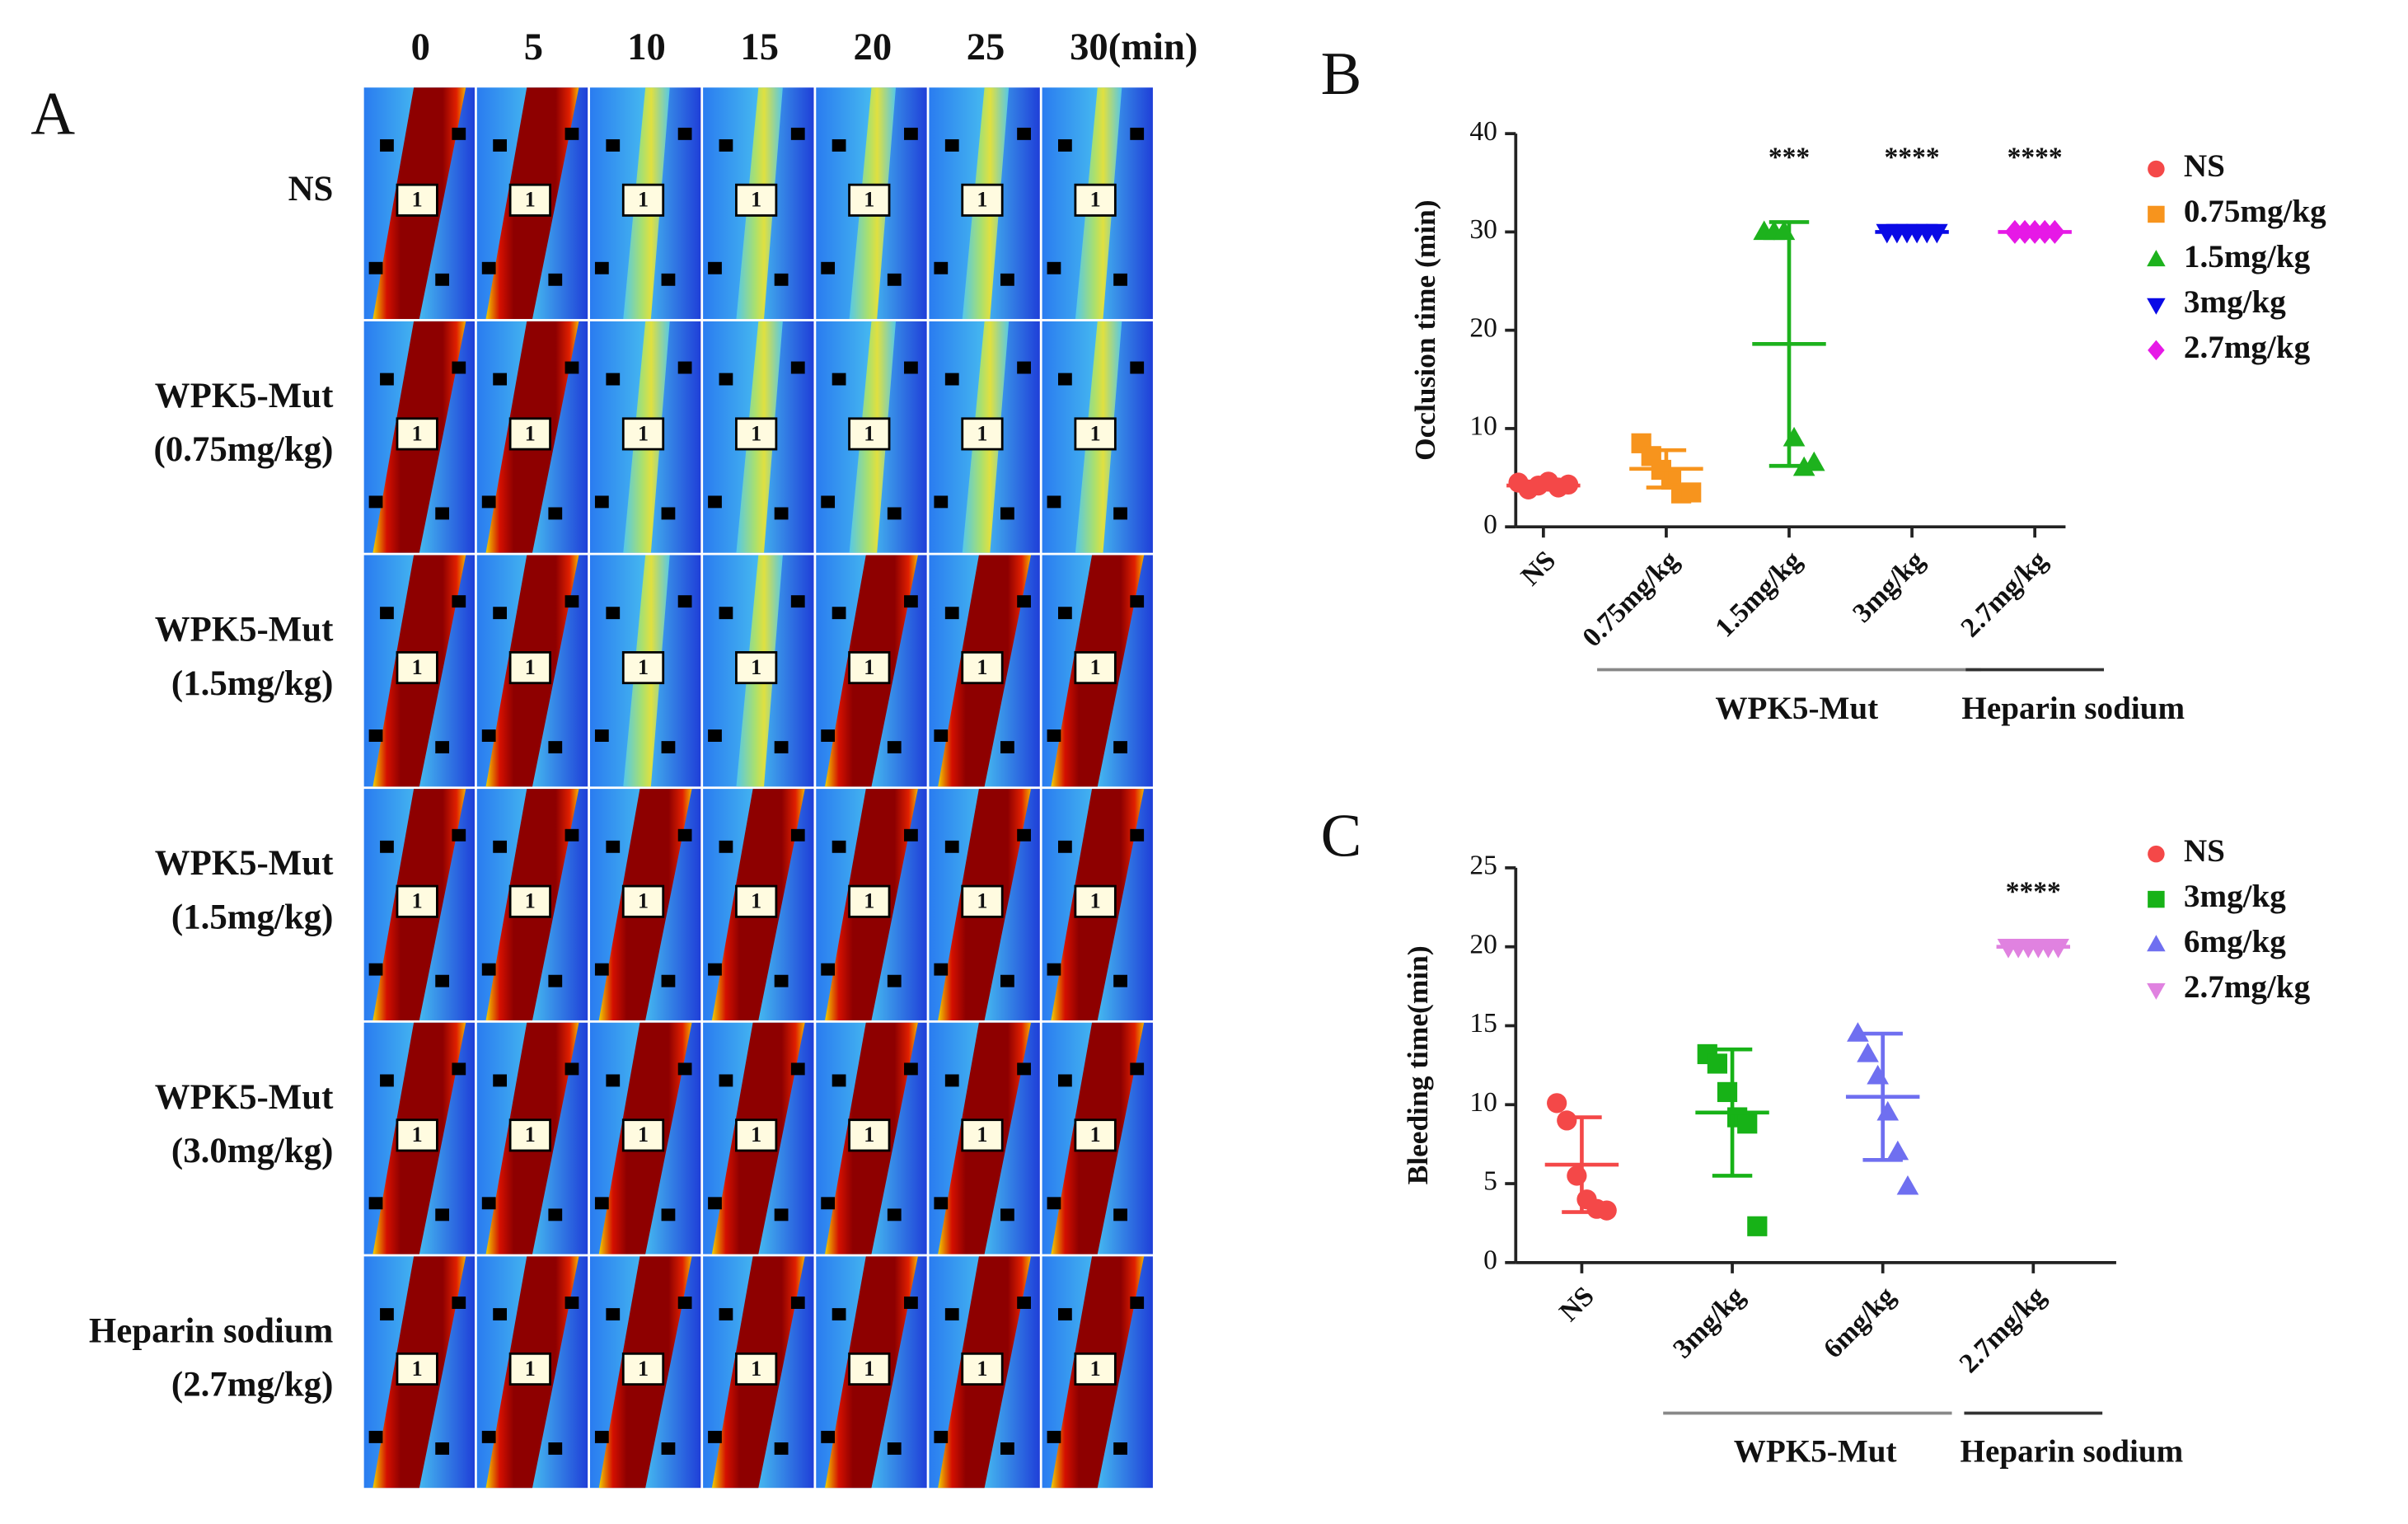 Image resolution: width=2408 pixels, height=1524 pixels. I want to click on row-label: (0.75mg/kg), so click(244, 449).